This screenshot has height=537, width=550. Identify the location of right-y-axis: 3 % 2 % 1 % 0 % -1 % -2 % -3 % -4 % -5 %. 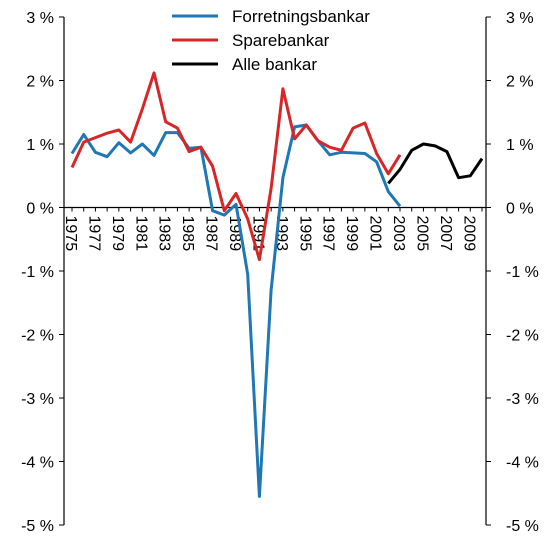
(512, 272).